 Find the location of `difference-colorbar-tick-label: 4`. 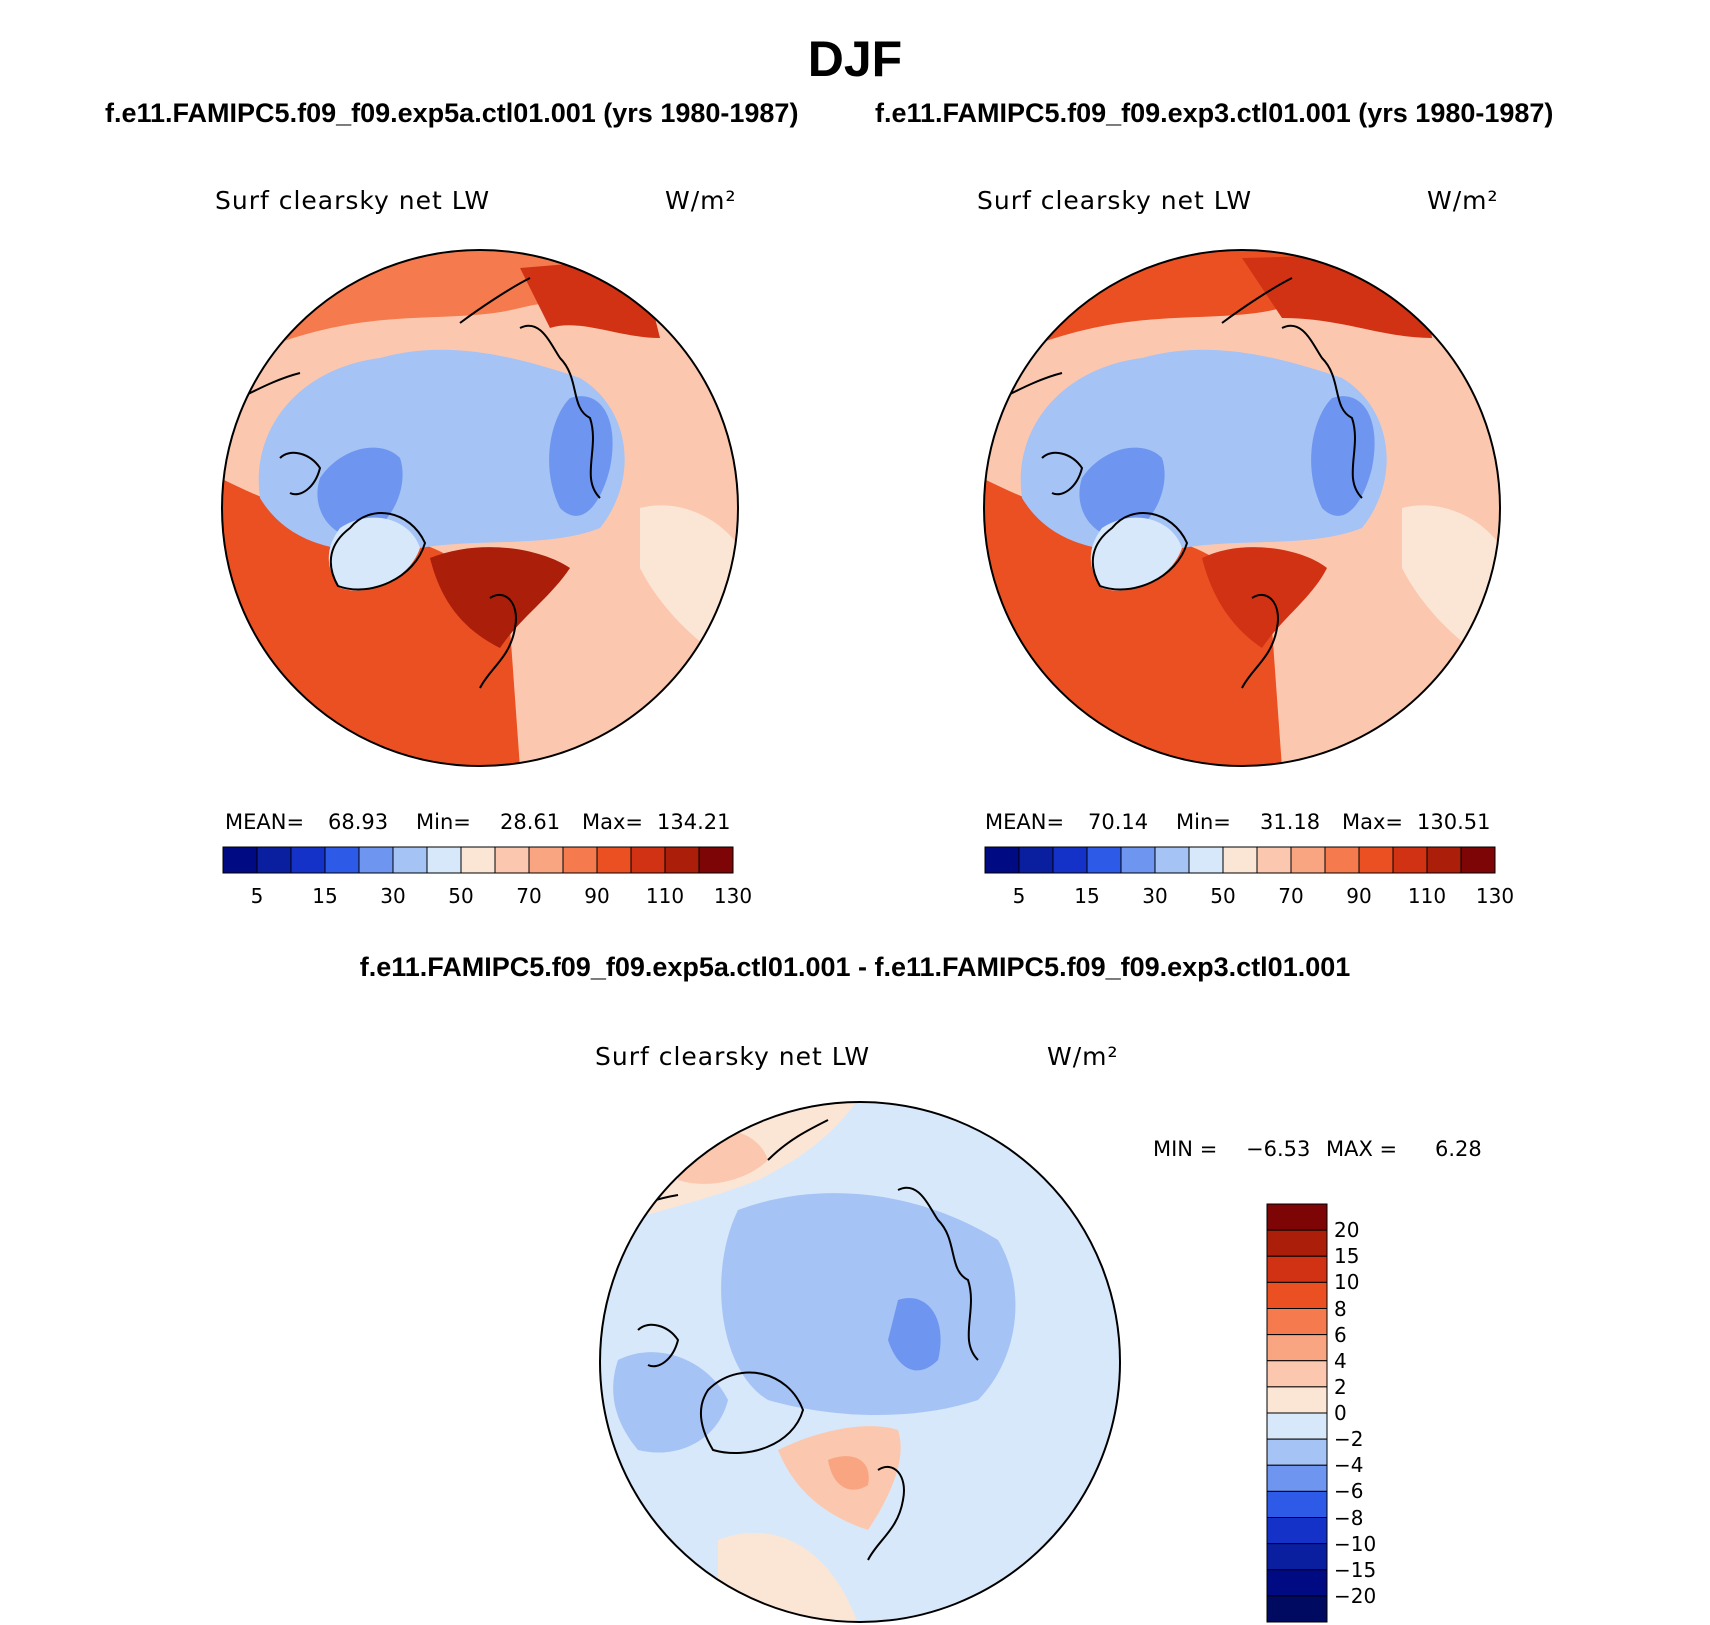

difference-colorbar-tick-label: 4 is located at coordinates (1340, 1360).